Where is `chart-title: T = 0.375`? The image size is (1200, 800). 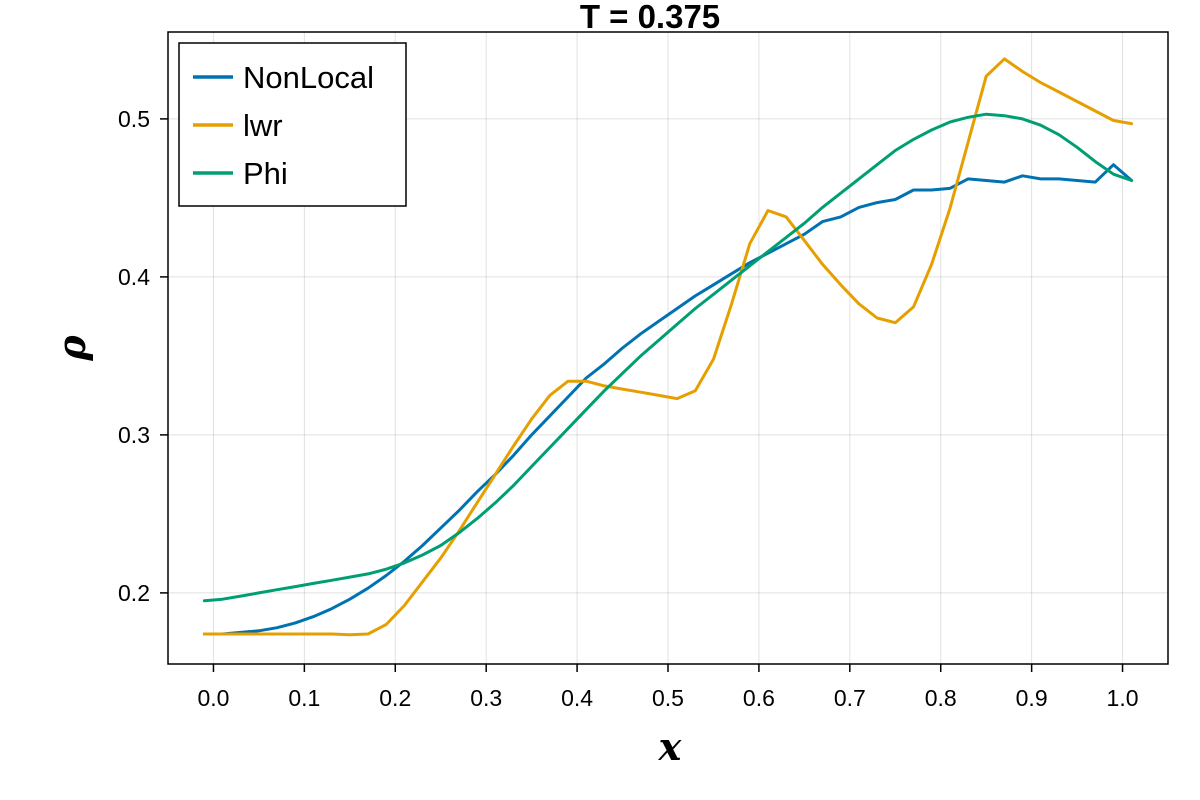 chart-title: T = 0.375 is located at coordinates (650, 17).